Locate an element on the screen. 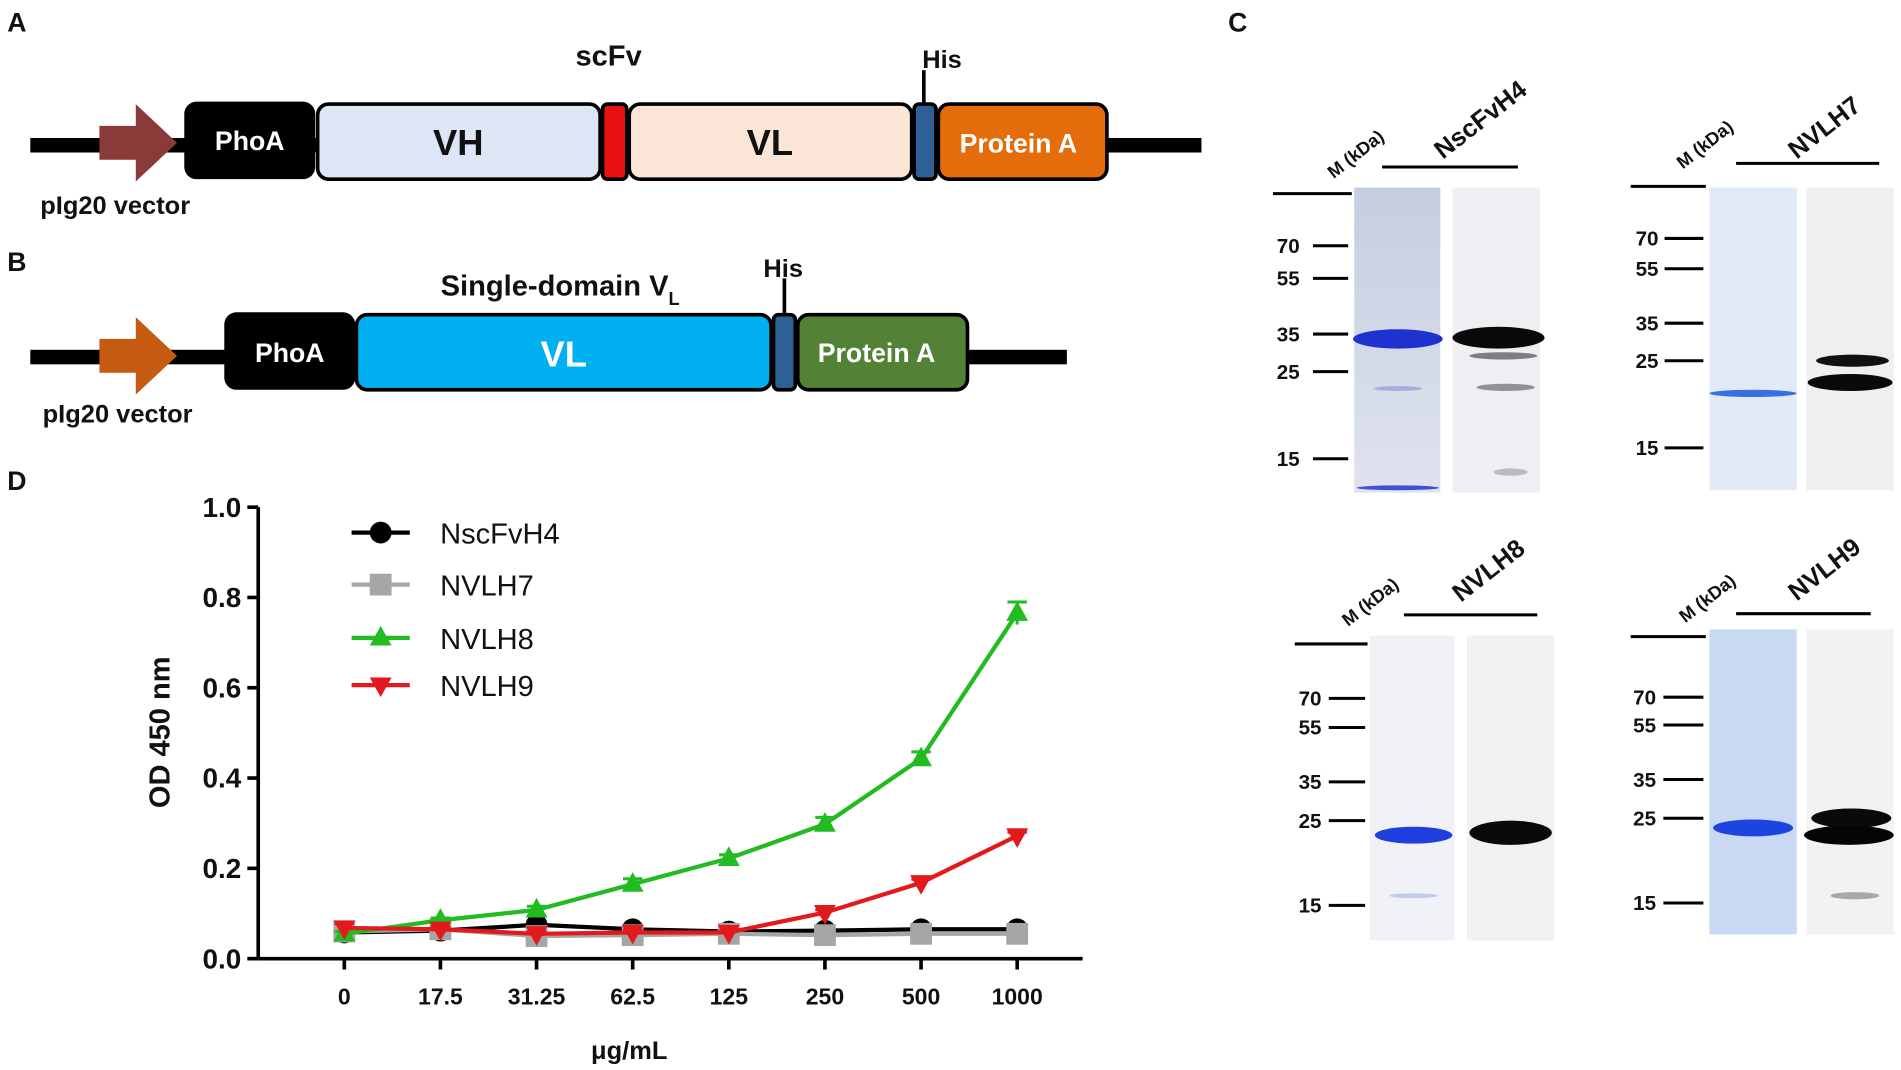 Image resolution: width=1901 pixels, height=1070 pixels. panel-label: A is located at coordinates (16, 22).